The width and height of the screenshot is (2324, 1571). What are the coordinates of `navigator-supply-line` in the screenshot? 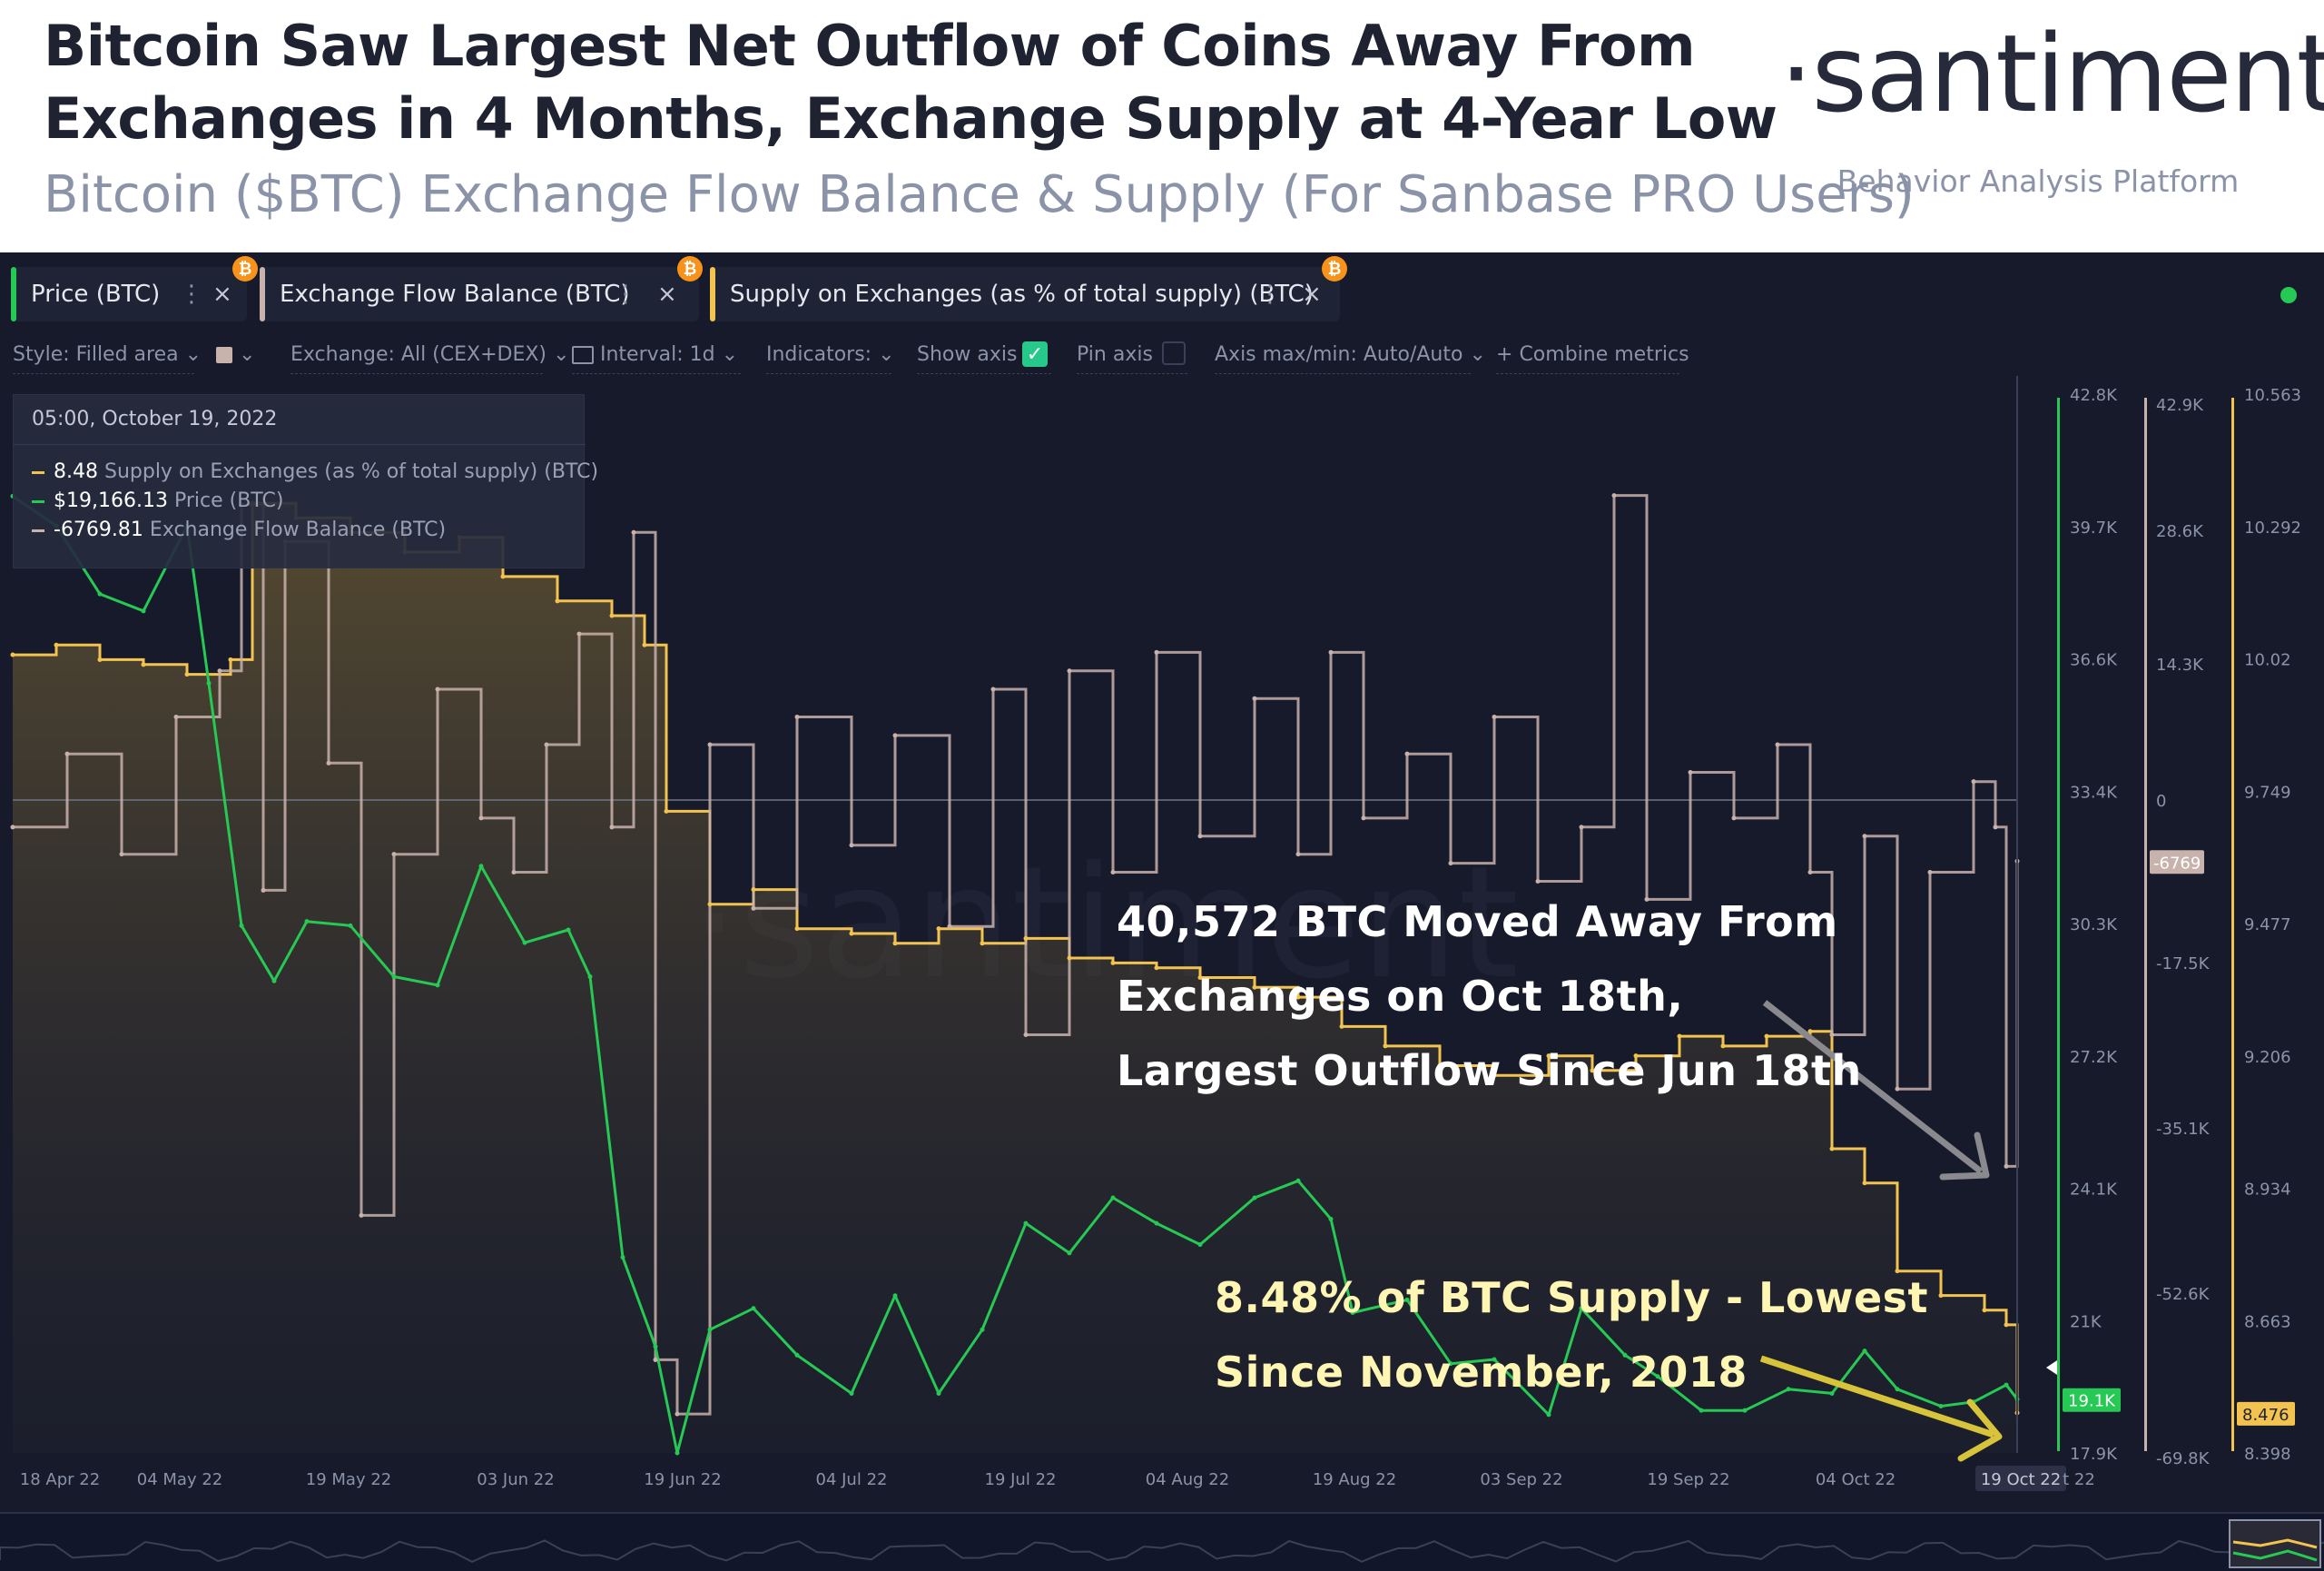 It's located at (2275, 1543).